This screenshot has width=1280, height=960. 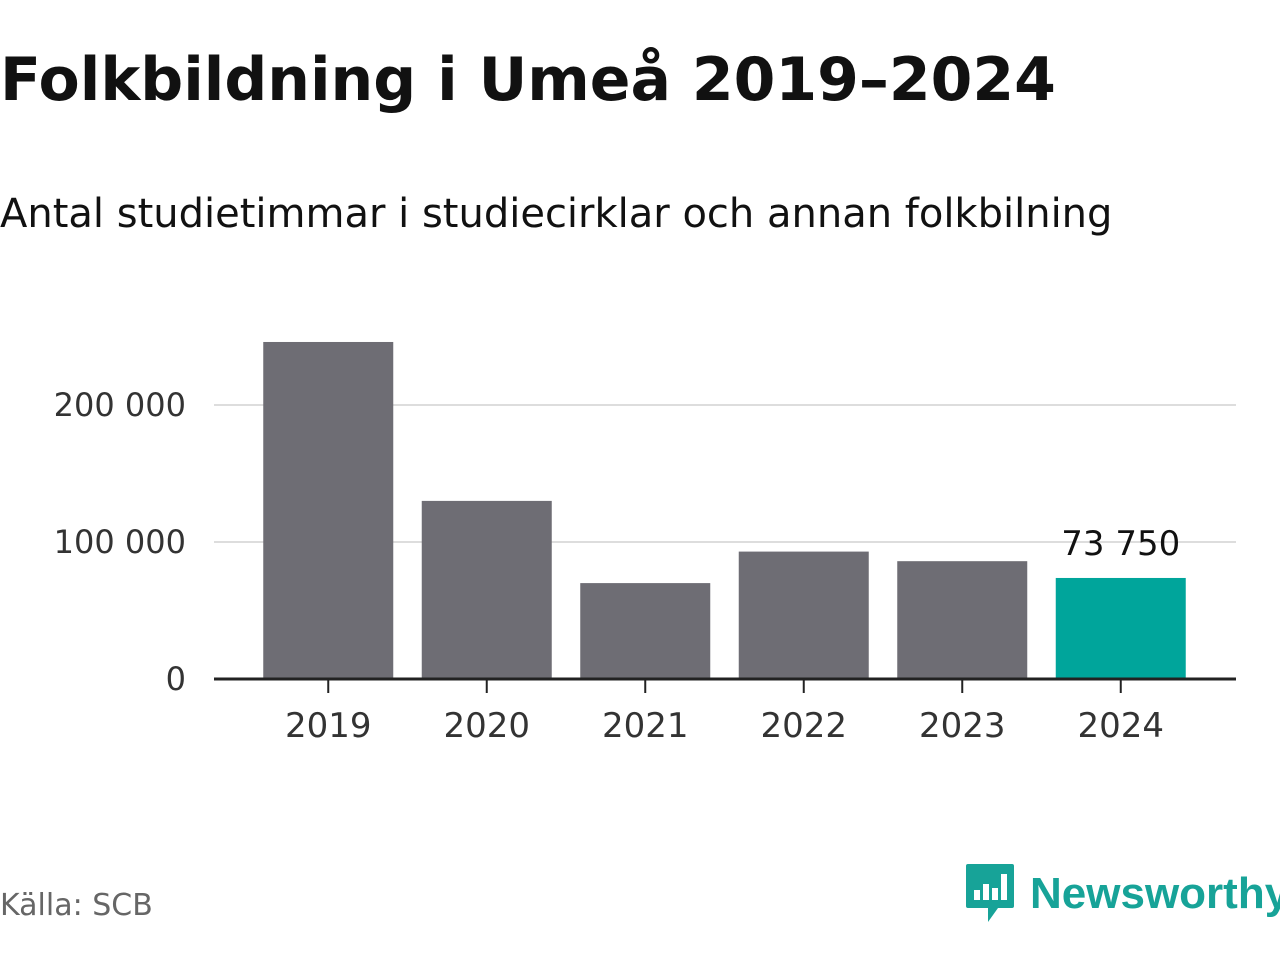 What do you see at coordinates (725, 685) in the screenshot?
I see `axes` at bounding box center [725, 685].